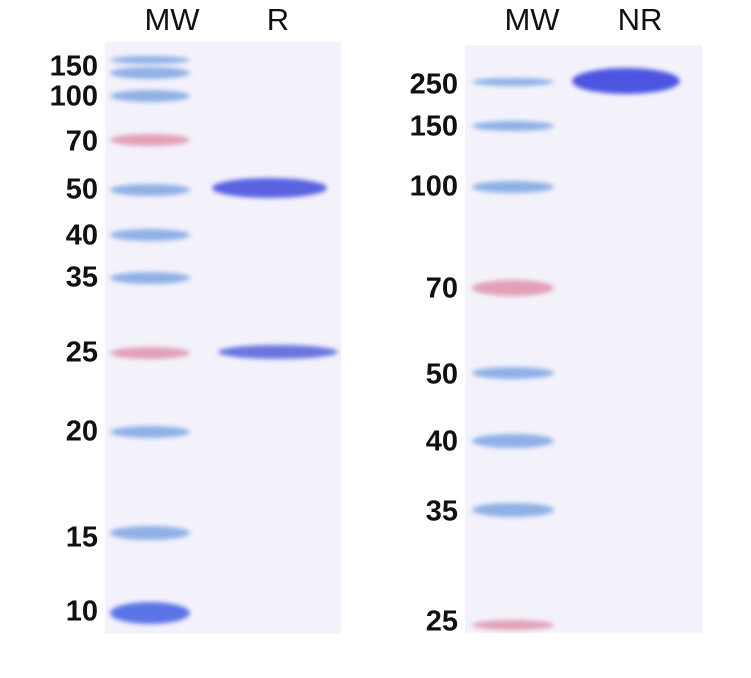 This screenshot has height=678, width=751. What do you see at coordinates (81, 537) in the screenshot?
I see `marker-label-15: 15` at bounding box center [81, 537].